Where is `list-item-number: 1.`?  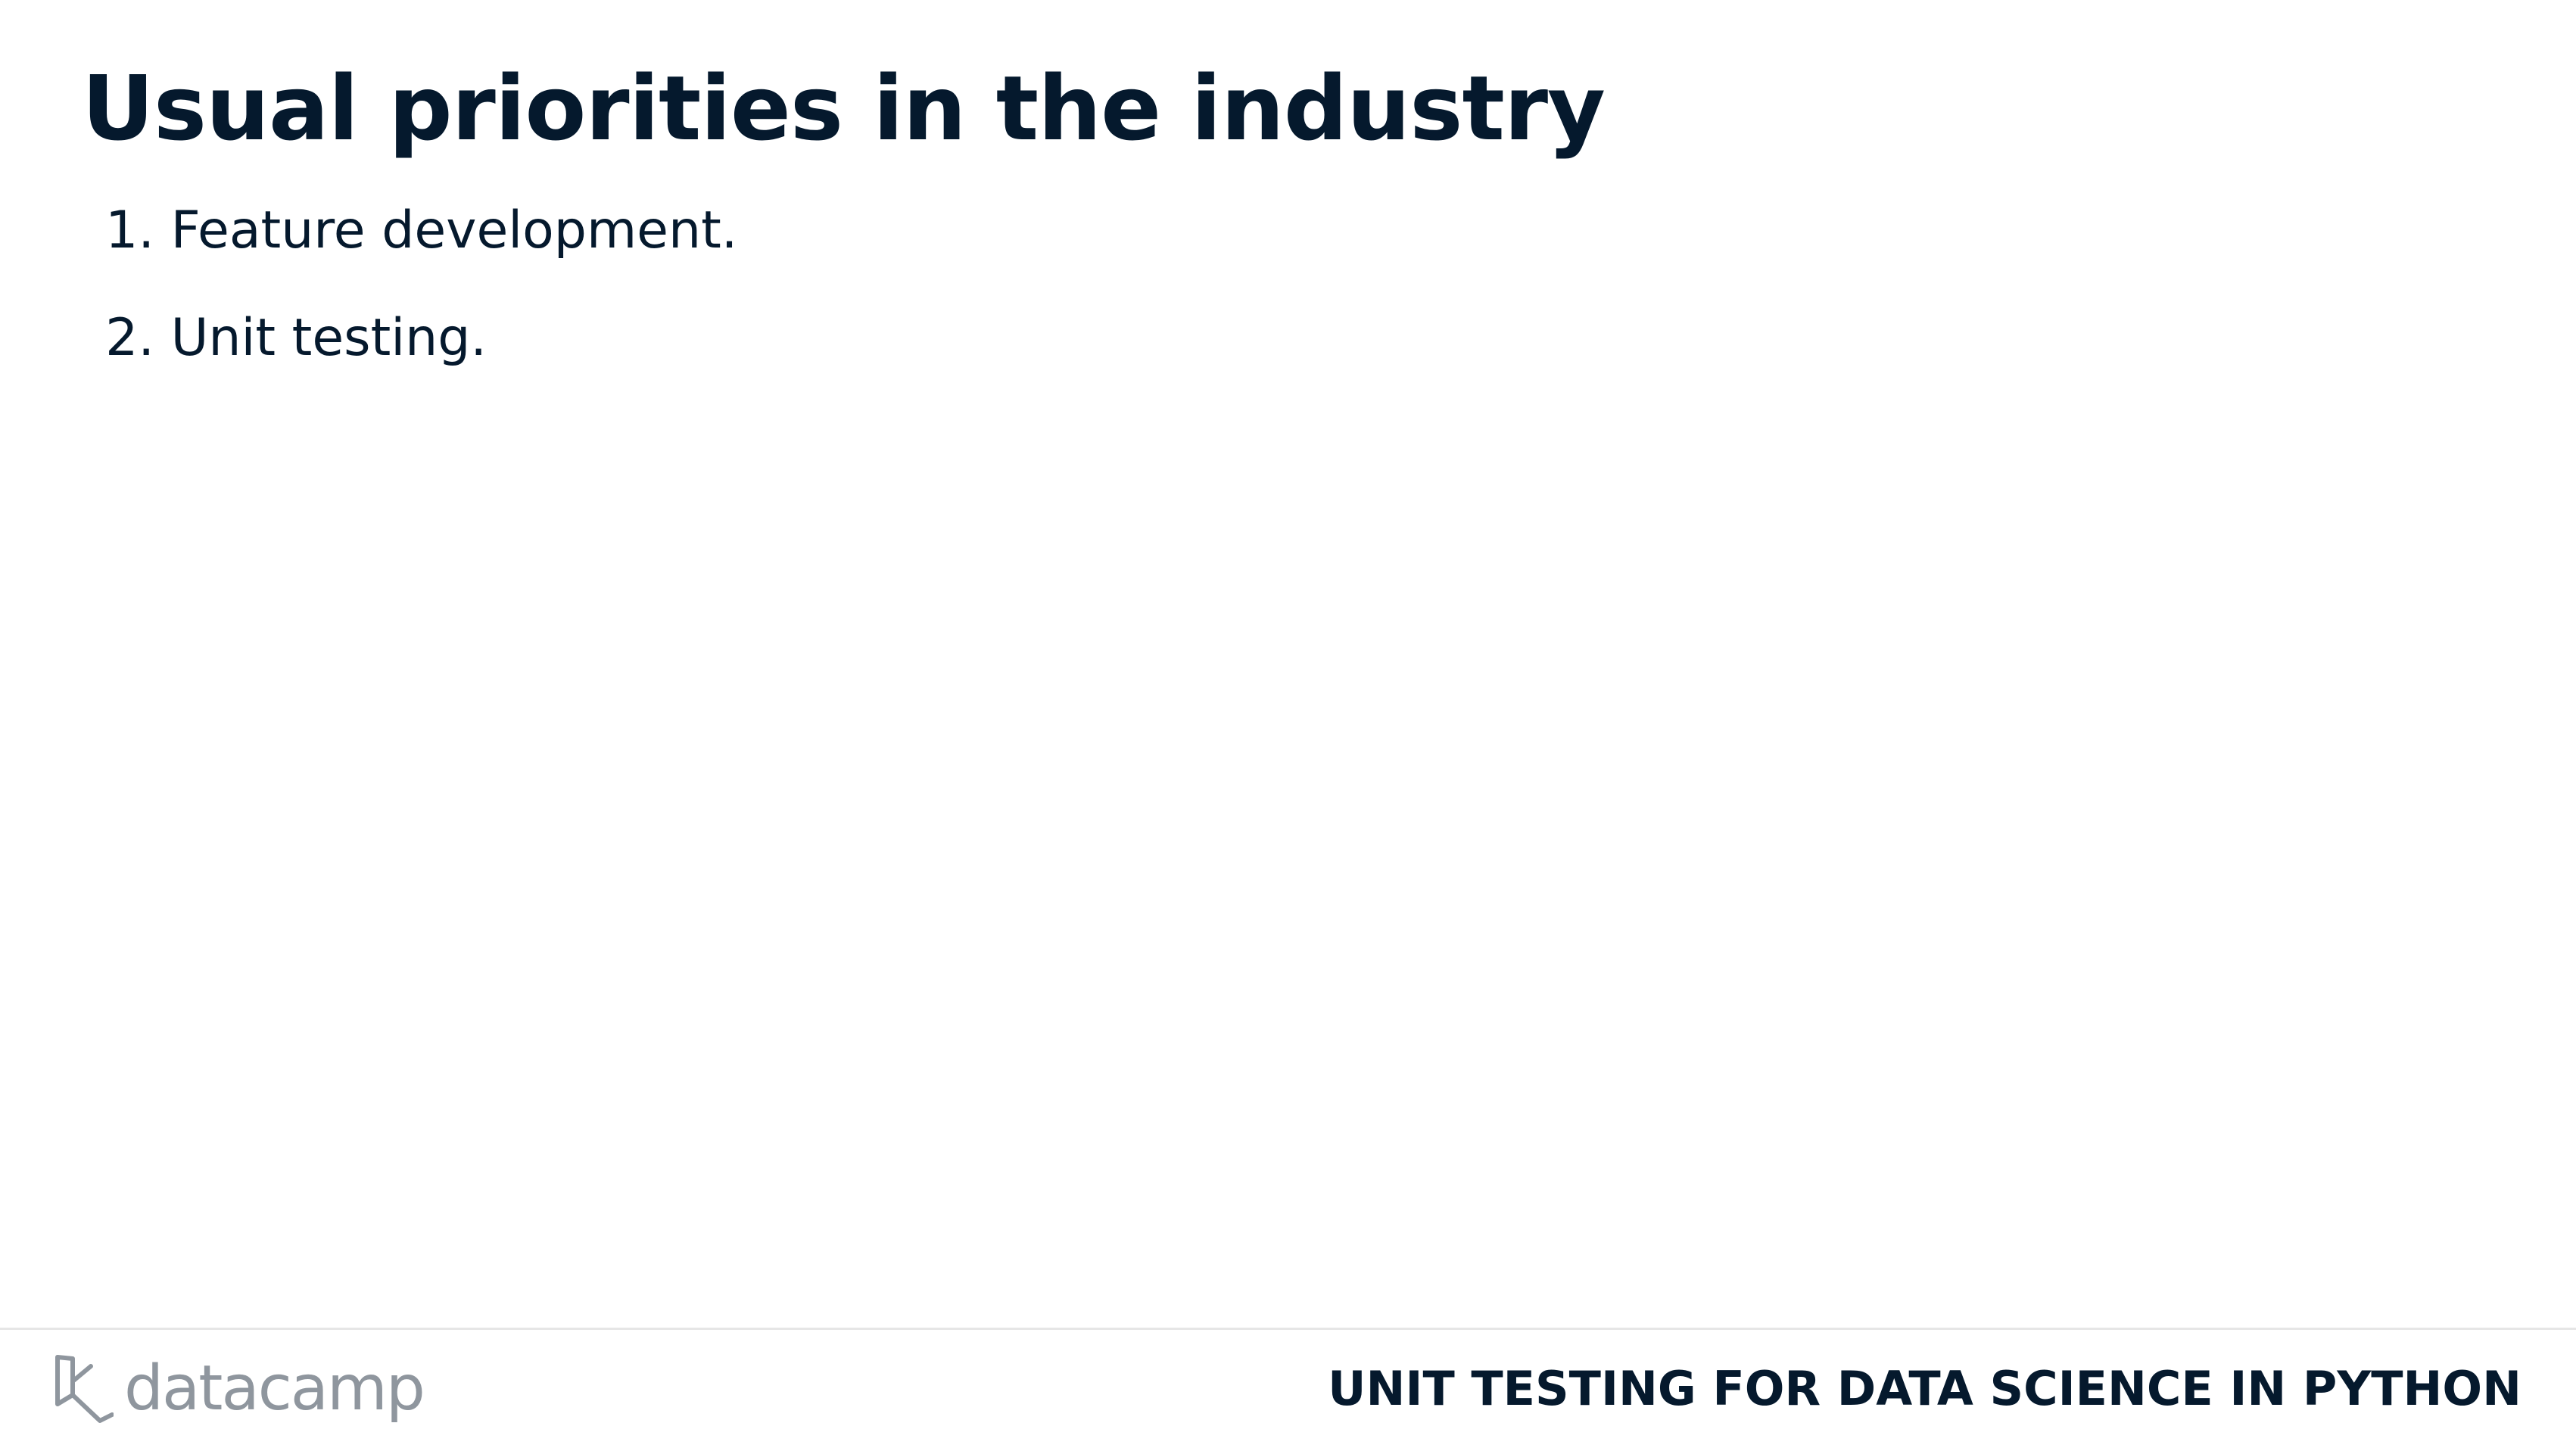 list-item-number: 1. is located at coordinates (129, 230).